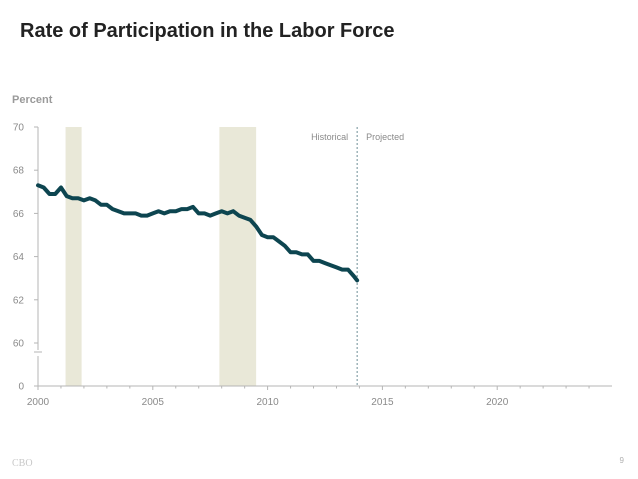 Image resolution: width=638 pixels, height=479 pixels. I want to click on historical-projected-divider: Historical Projected, so click(357, 256).